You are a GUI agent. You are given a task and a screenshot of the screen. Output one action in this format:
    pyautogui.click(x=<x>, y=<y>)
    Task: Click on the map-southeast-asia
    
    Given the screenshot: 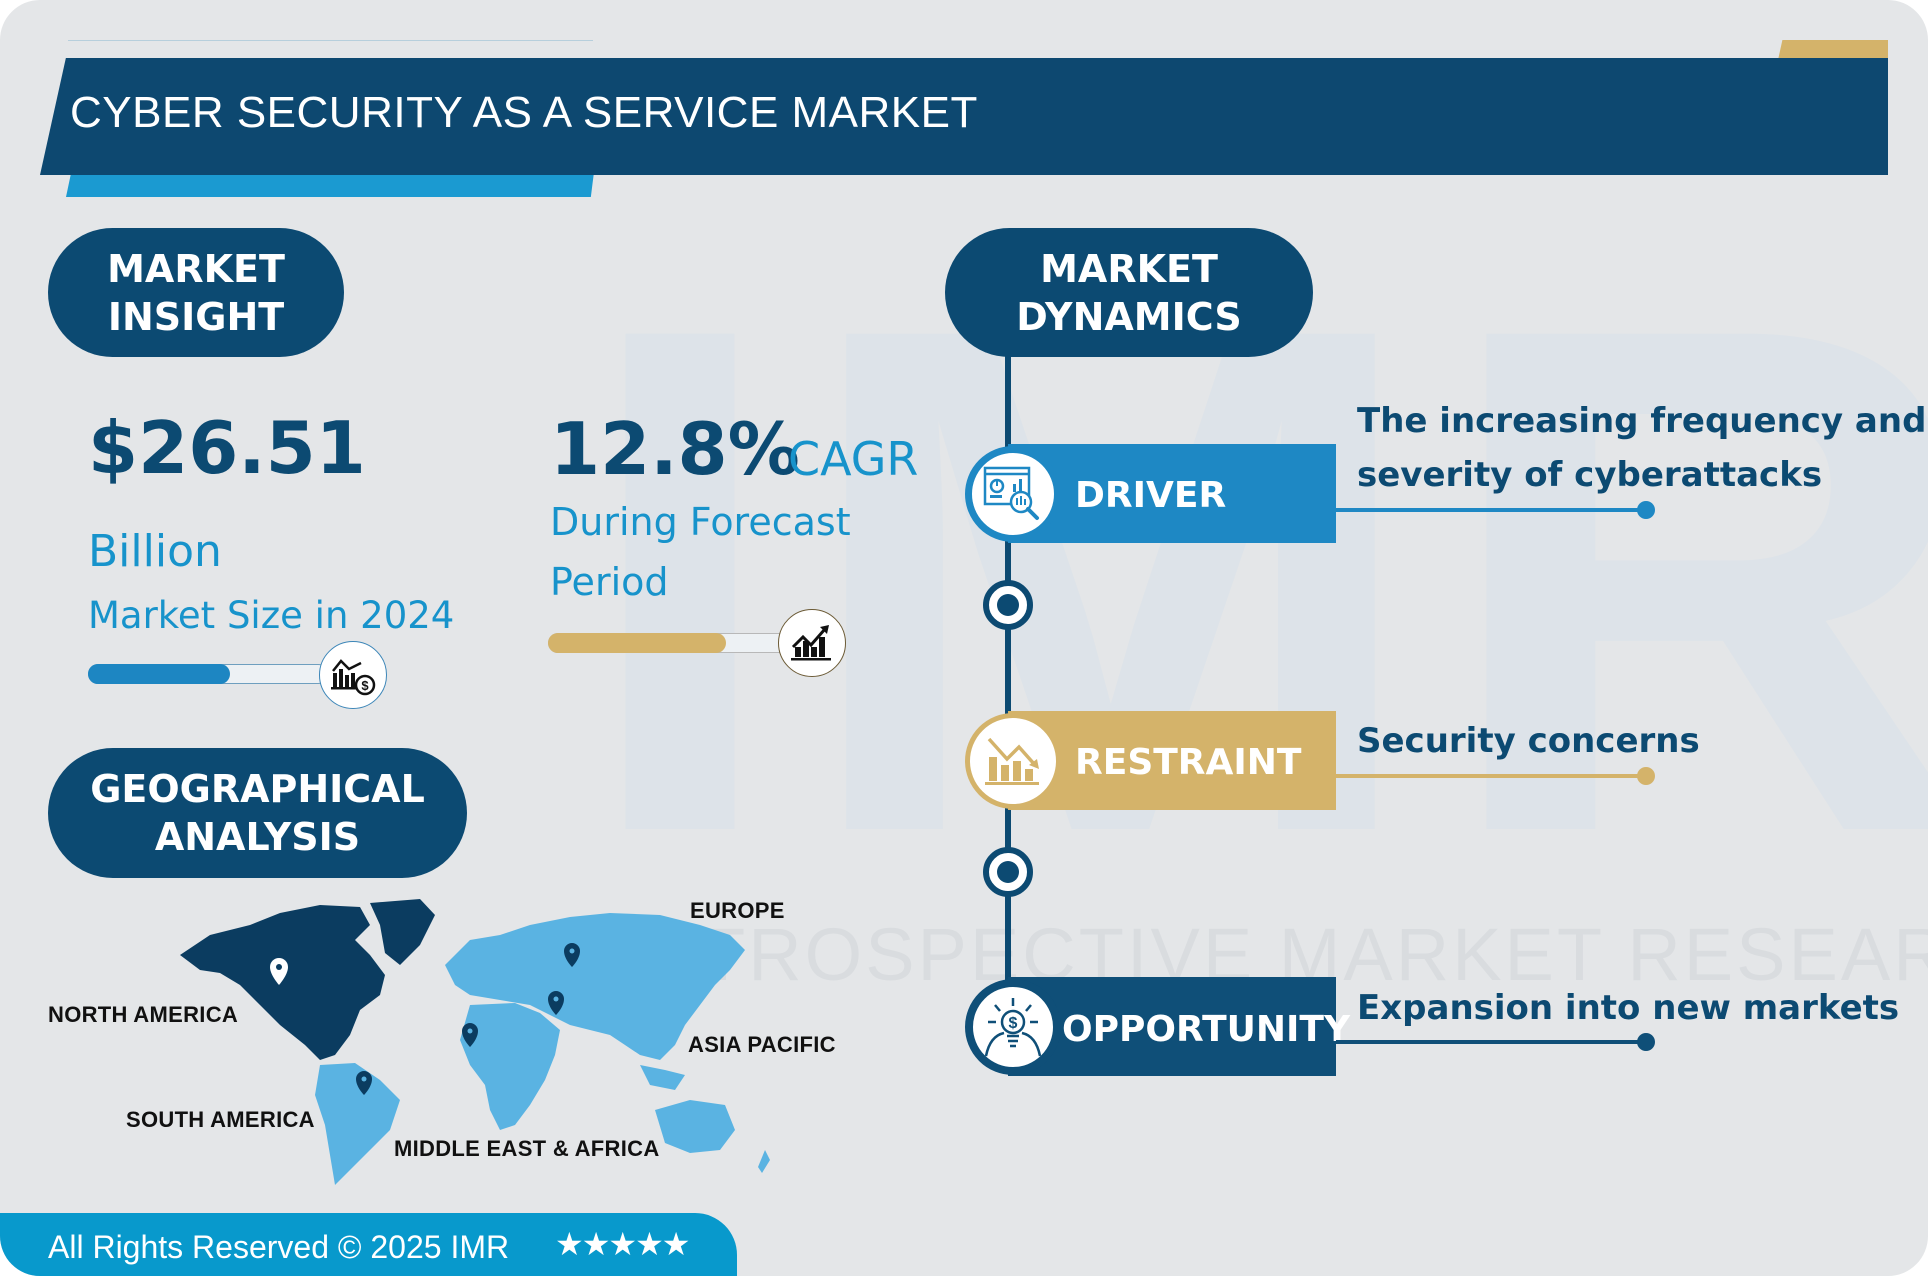 What is the action you would take?
    pyautogui.click(x=662, y=1077)
    